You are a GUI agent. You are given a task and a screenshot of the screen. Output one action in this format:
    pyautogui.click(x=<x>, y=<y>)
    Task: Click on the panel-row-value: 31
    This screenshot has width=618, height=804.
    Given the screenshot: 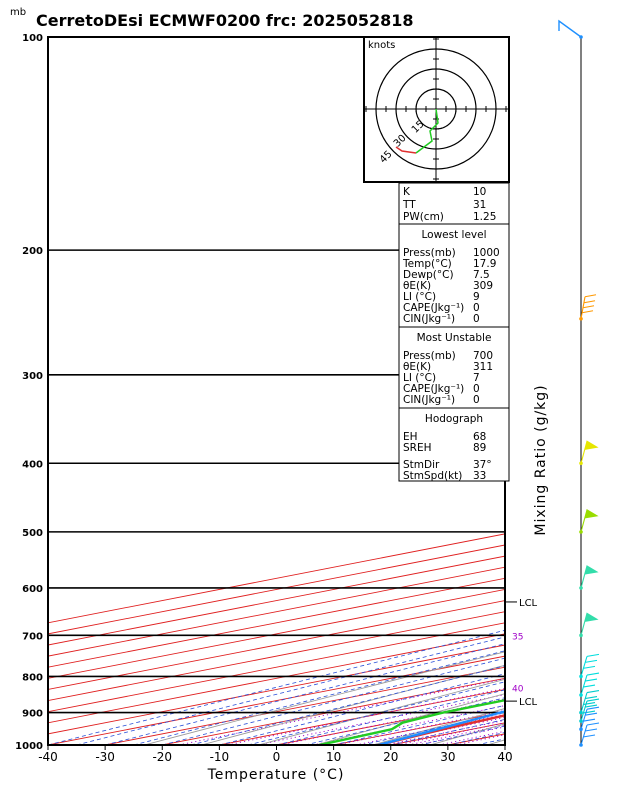 What is the action you would take?
    pyautogui.click(x=479, y=205)
    